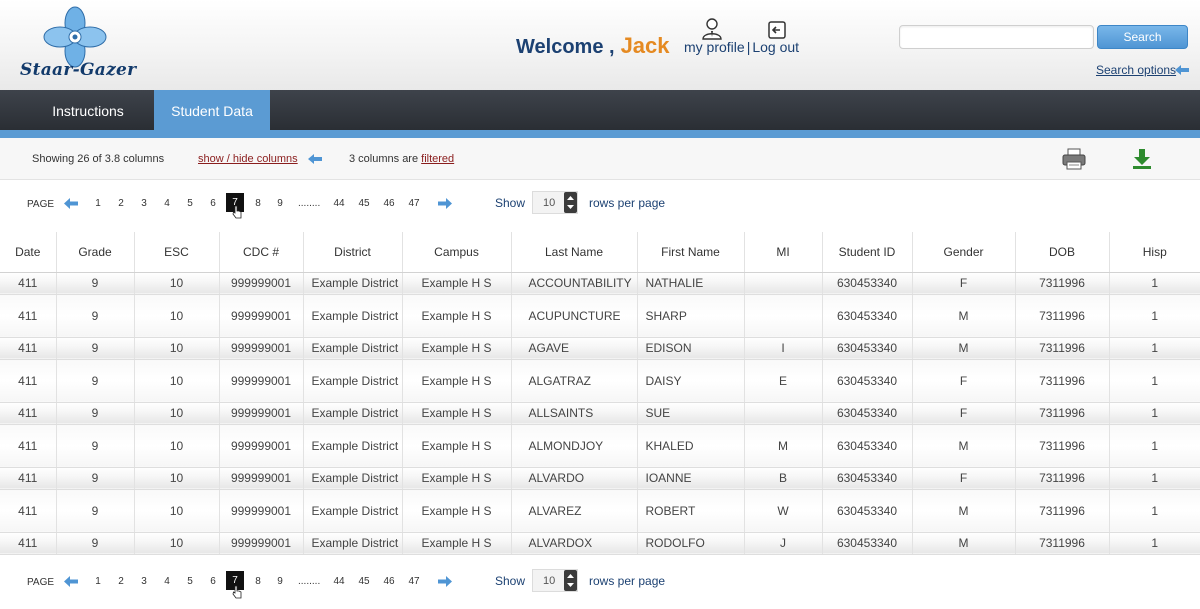 This screenshot has width=1200, height=609. What do you see at coordinates (510, 581) in the screenshot?
I see `show-label: Show` at bounding box center [510, 581].